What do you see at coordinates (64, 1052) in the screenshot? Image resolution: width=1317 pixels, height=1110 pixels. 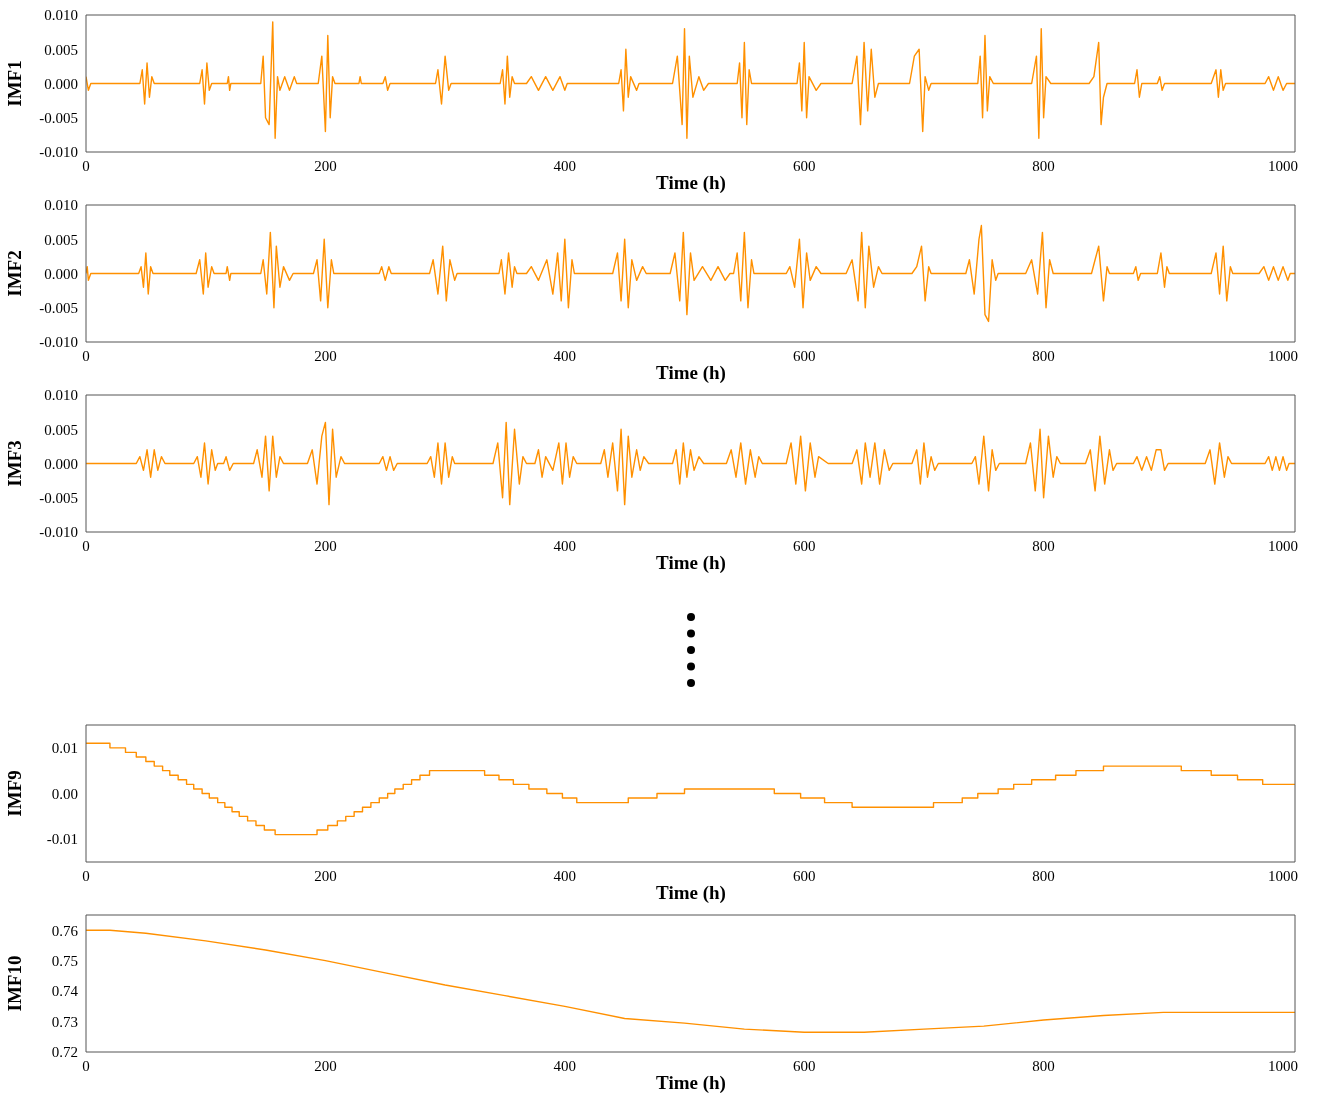 I see `y-tick-label: 0.72` at bounding box center [64, 1052].